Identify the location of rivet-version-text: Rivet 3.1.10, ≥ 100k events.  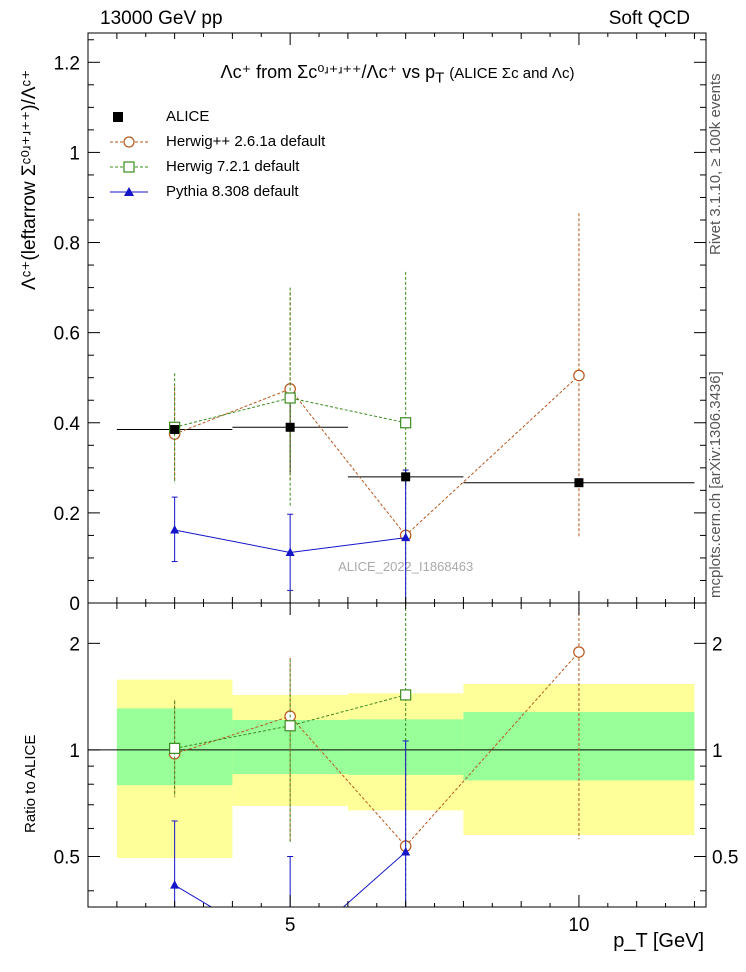
(715, 164).